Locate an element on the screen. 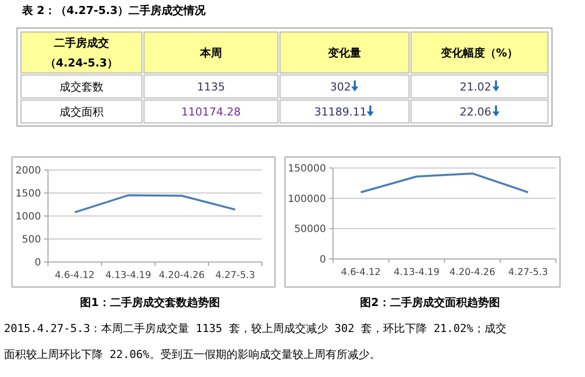 The width and height of the screenshot is (585, 377). text: 31189.11 is located at coordinates (340, 112).